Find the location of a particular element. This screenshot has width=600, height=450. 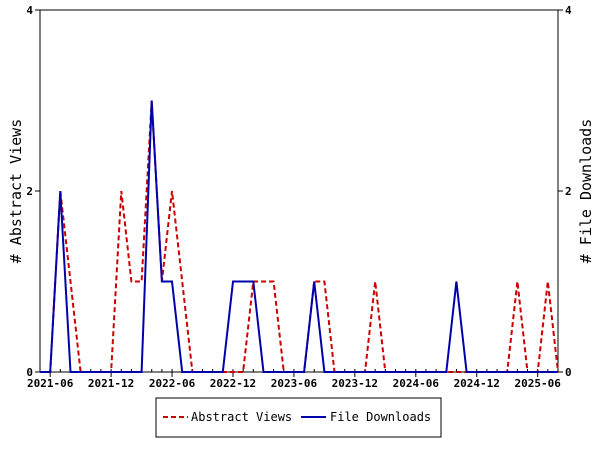

legend-label-file-downloads: File Downloads is located at coordinates (380, 417).